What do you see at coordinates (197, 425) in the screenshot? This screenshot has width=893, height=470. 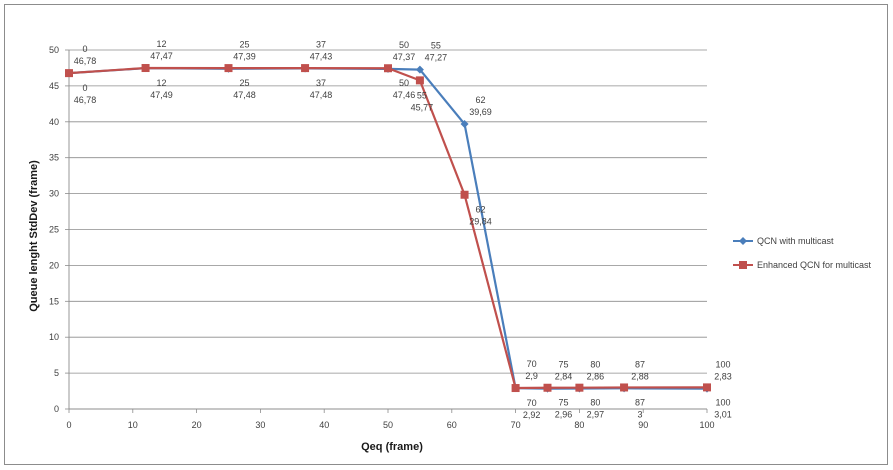 I see `x-tick-label: 20` at bounding box center [197, 425].